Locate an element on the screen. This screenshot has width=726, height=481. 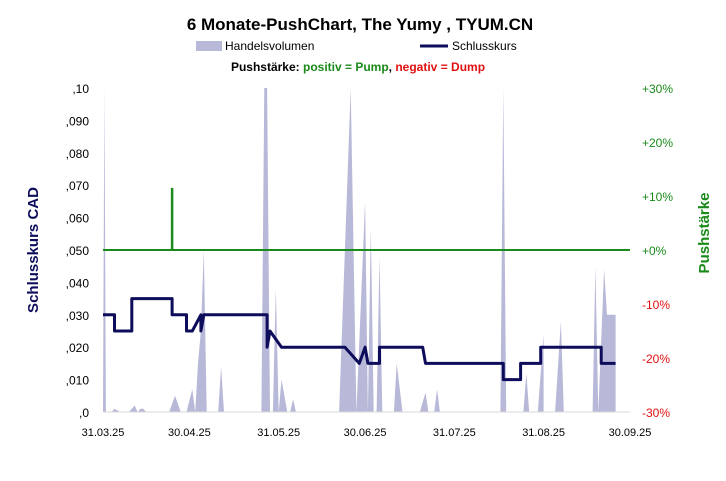
left-tick-label: ,090 is located at coordinates (78, 121).